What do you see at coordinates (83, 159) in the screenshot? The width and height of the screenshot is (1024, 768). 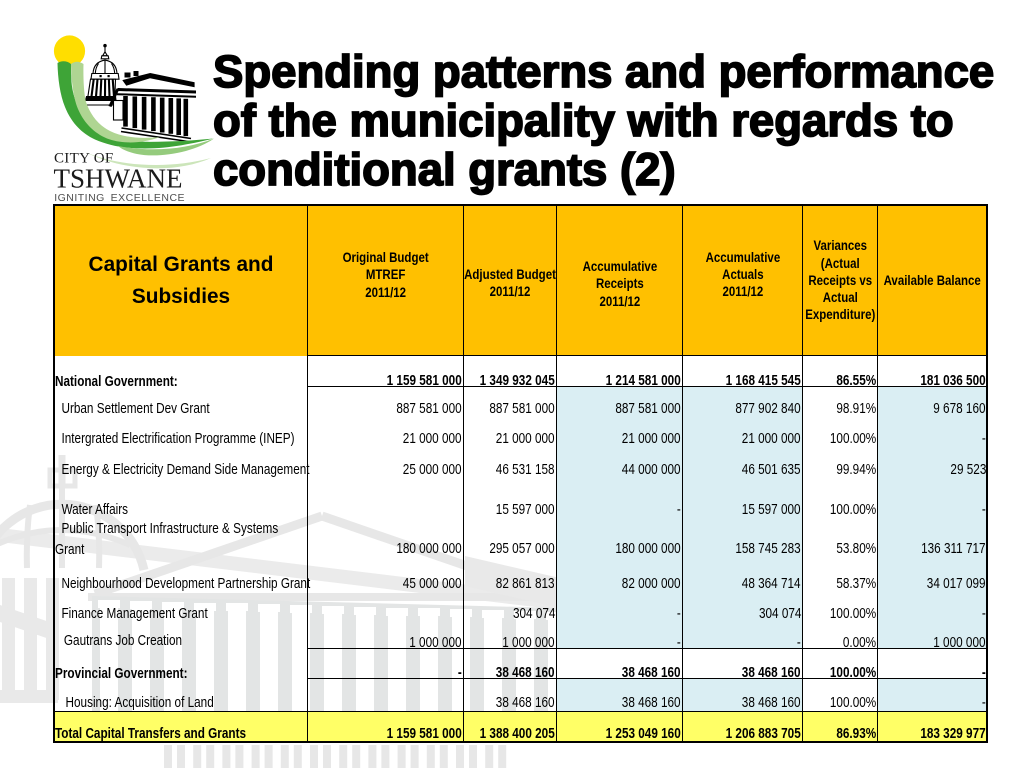 I see `svg-text: CITY OF` at bounding box center [83, 159].